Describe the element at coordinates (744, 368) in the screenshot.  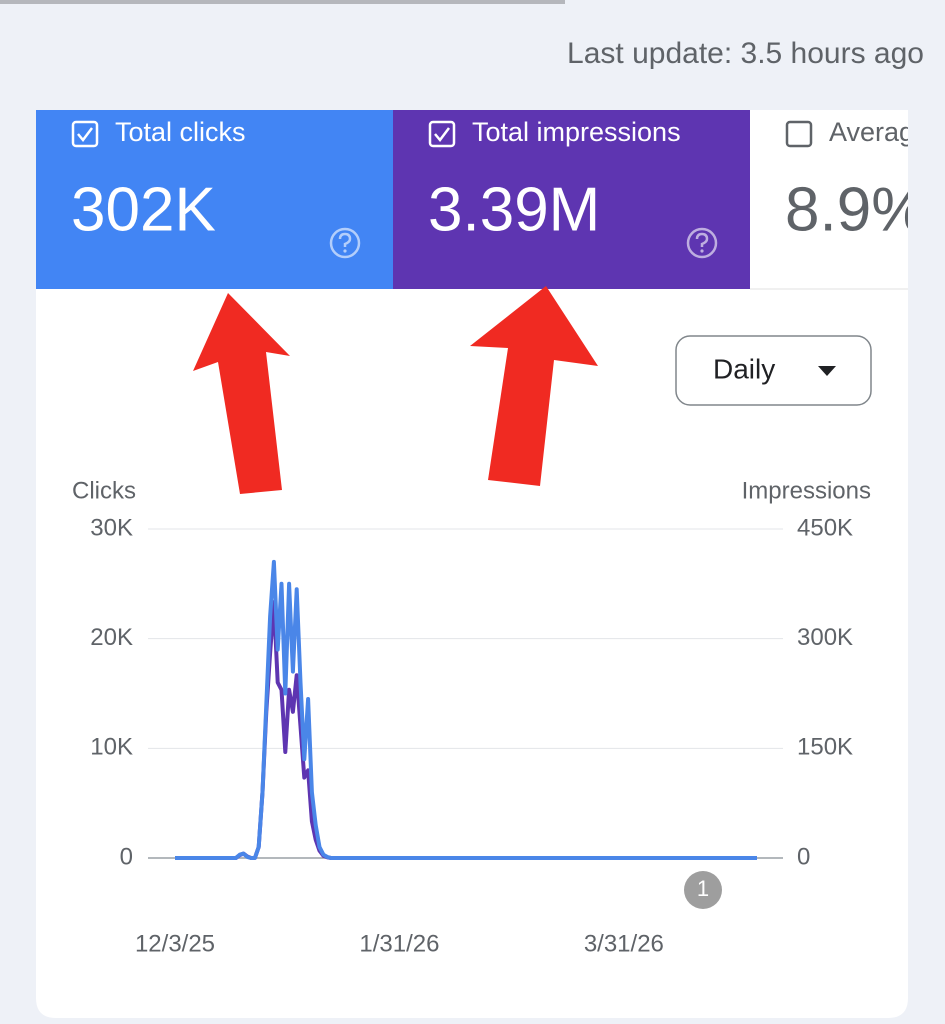
I see `dropdown-label: Daily` at that location.